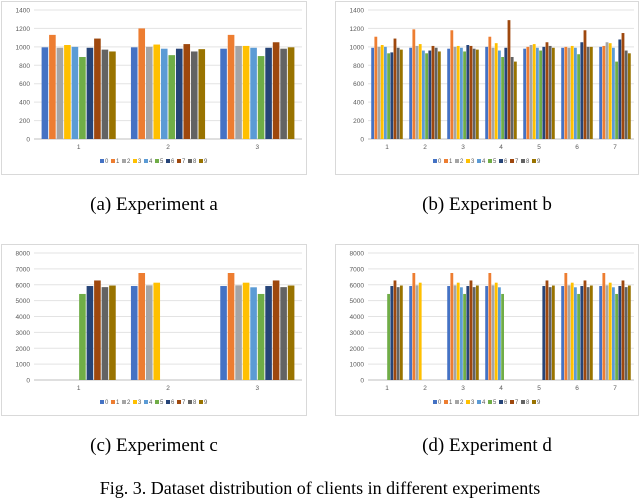 The height and width of the screenshot is (499, 640). I want to click on y-tick-label: 1400, so click(23, 11).